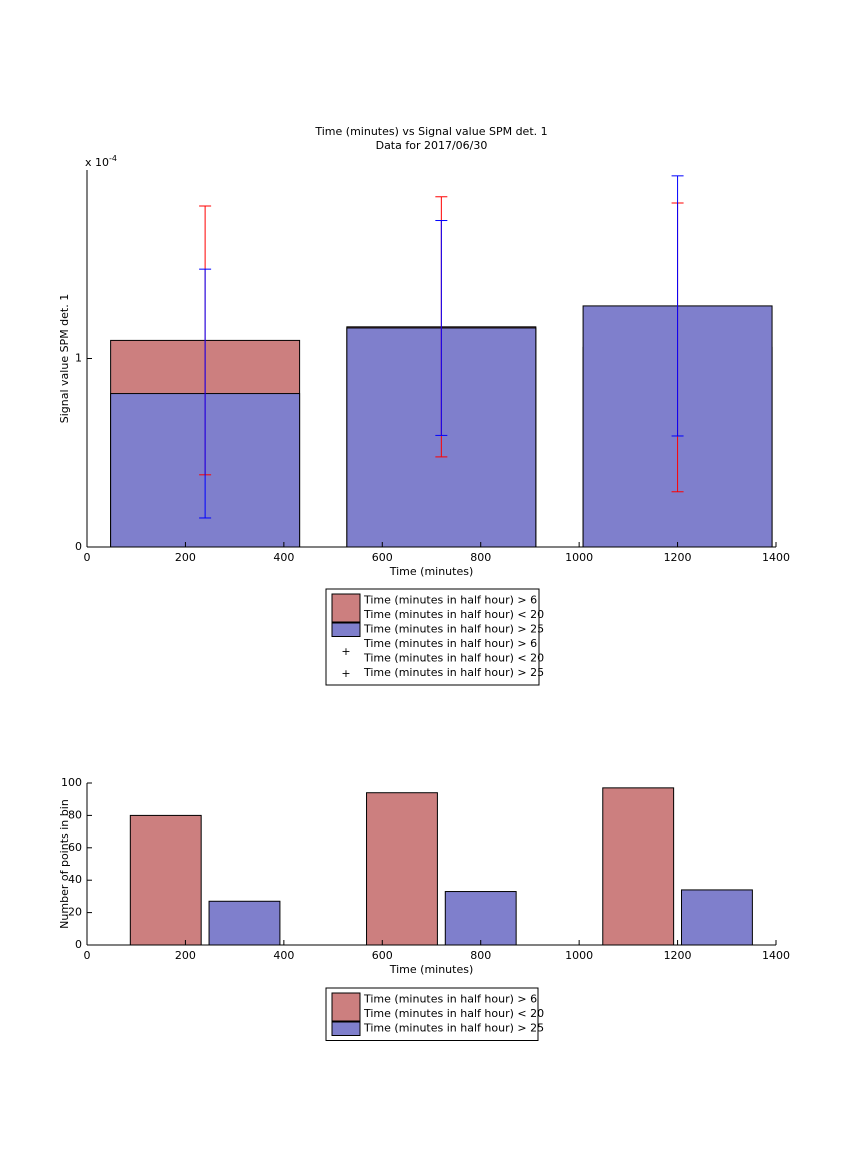 This screenshot has width=864, height=1152. Describe the element at coordinates (71, 782) in the screenshot. I see `y-tick-label: 100` at that location.